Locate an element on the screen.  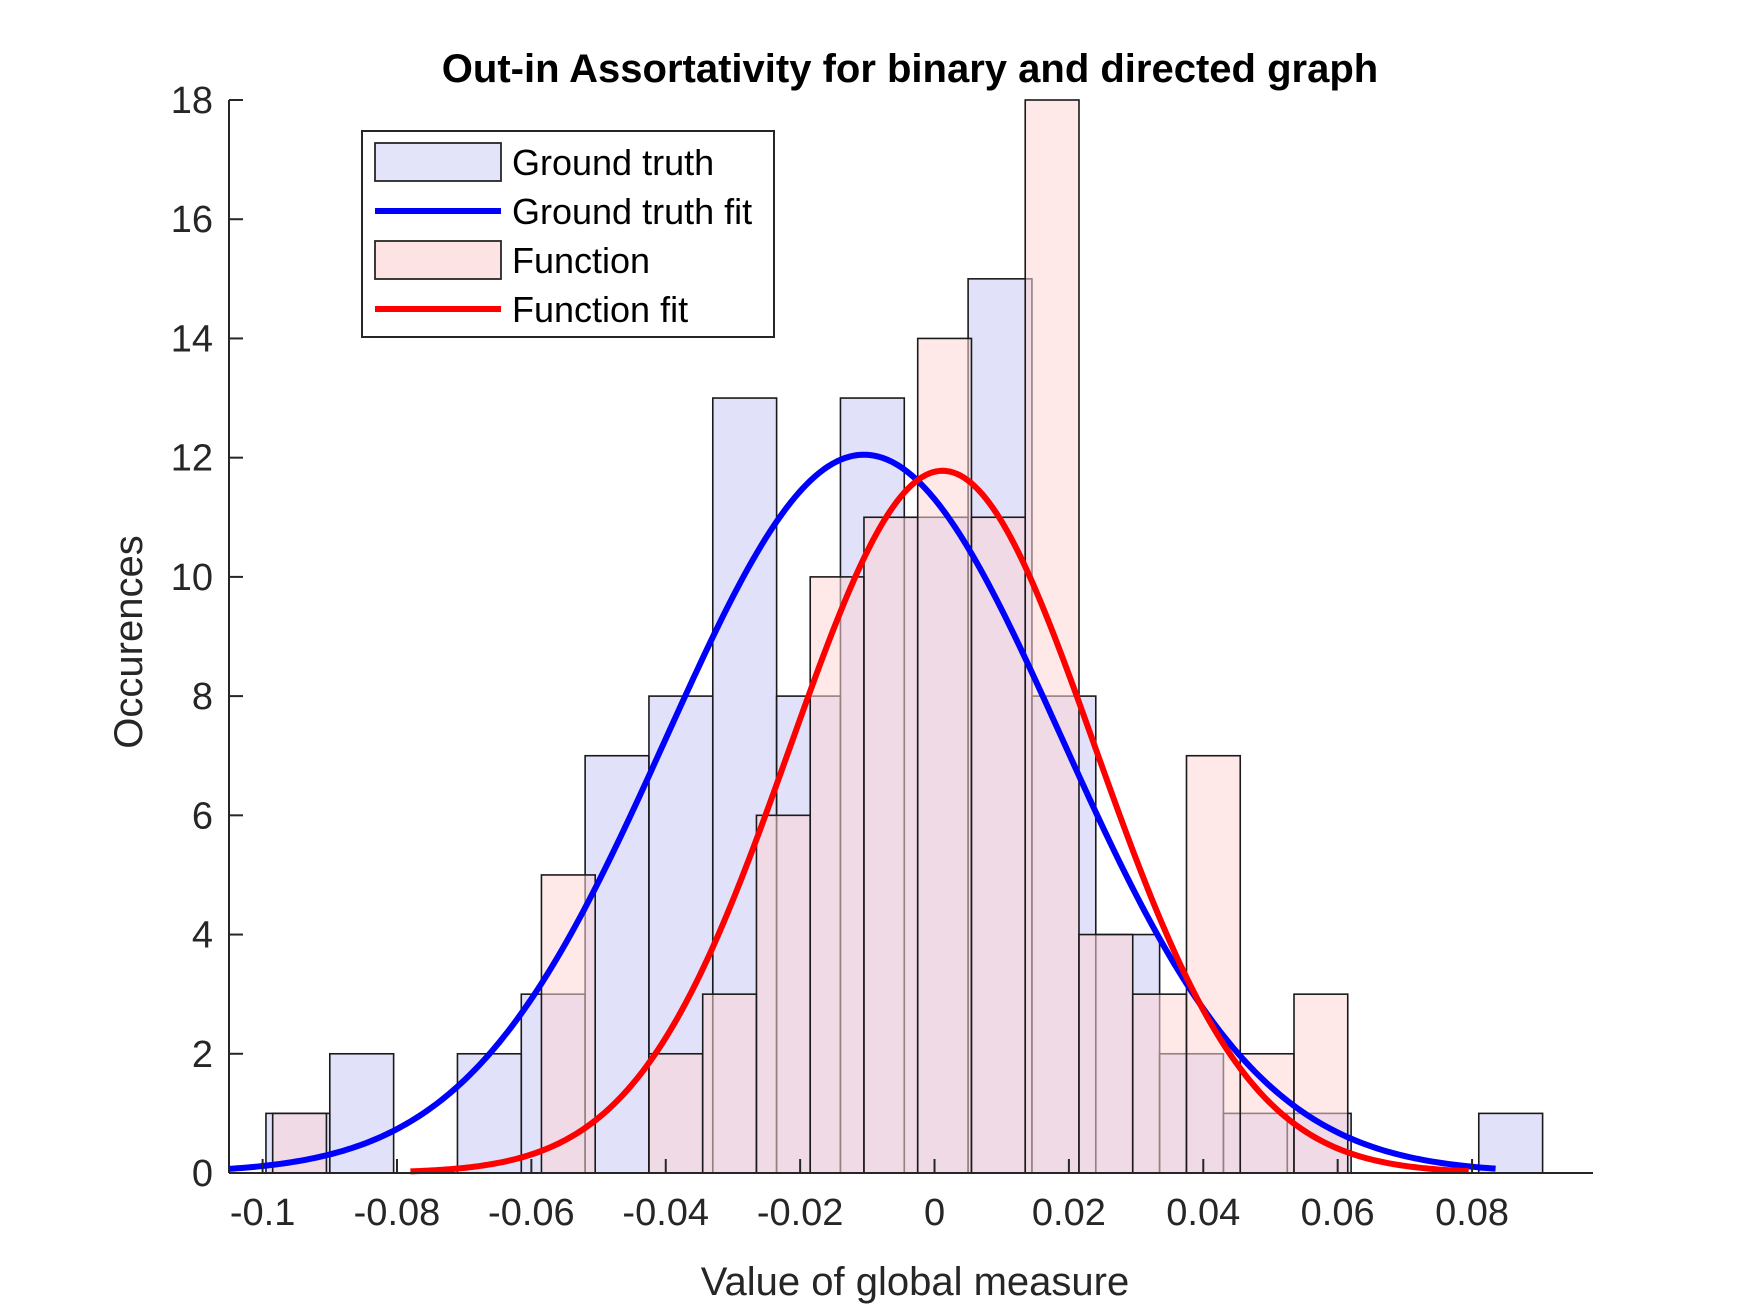
y-tick-label: 12 is located at coordinates (192, 459).